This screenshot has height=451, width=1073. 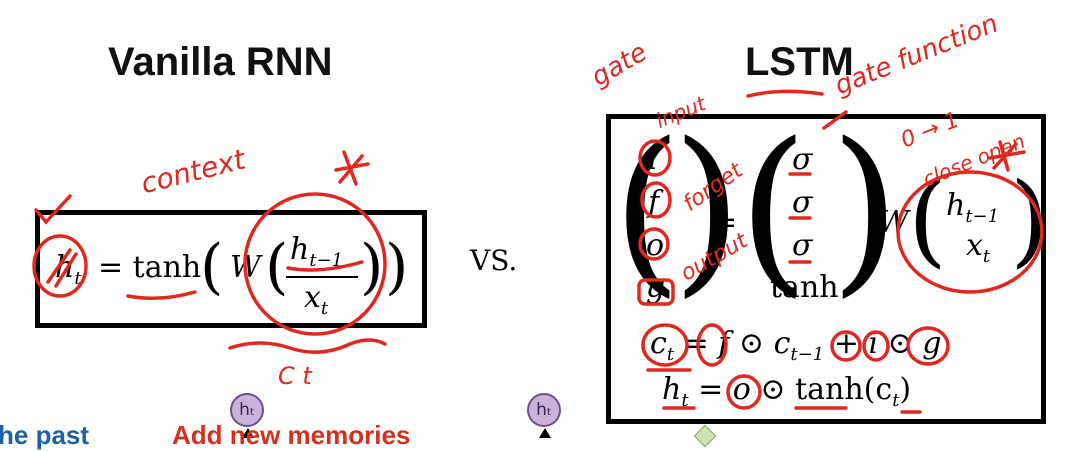 What do you see at coordinates (707, 209) in the screenshot?
I see `lstm-gate-bracket-close: )` at bounding box center [707, 209].